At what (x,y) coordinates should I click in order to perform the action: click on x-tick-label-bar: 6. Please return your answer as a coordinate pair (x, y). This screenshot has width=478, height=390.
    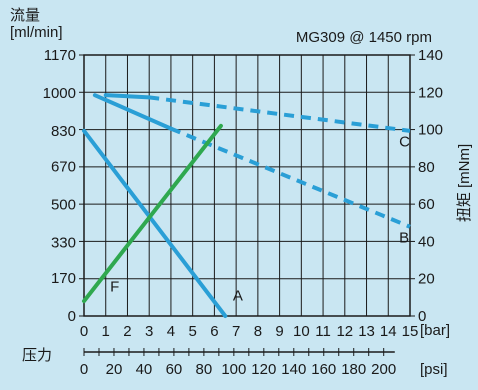
    Looking at the image, I should click on (214, 331).